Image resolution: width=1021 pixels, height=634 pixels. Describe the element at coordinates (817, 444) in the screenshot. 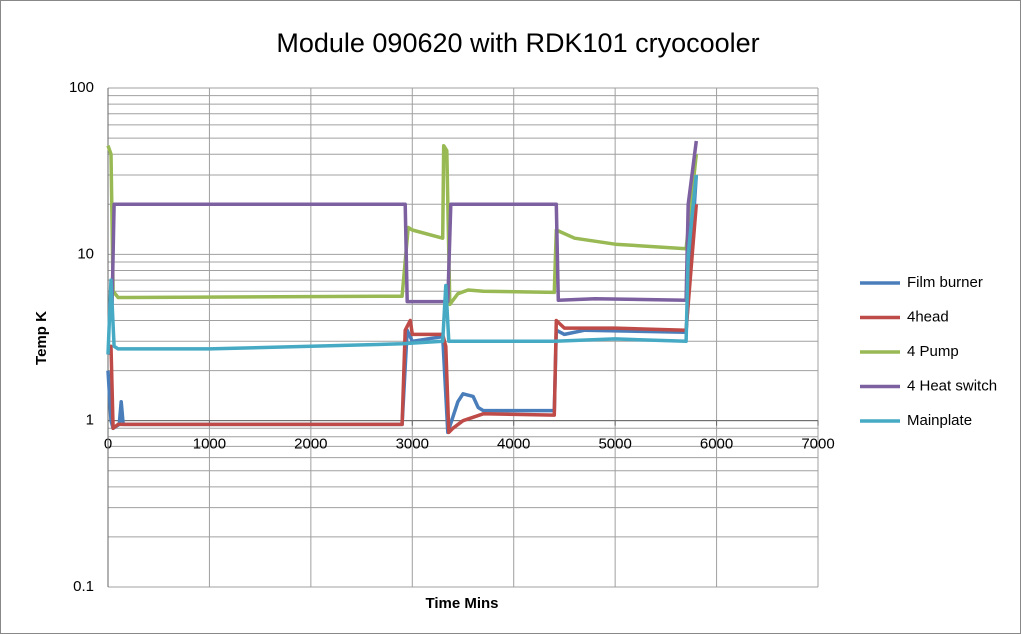

I see `x-tick-label: 7000` at that location.